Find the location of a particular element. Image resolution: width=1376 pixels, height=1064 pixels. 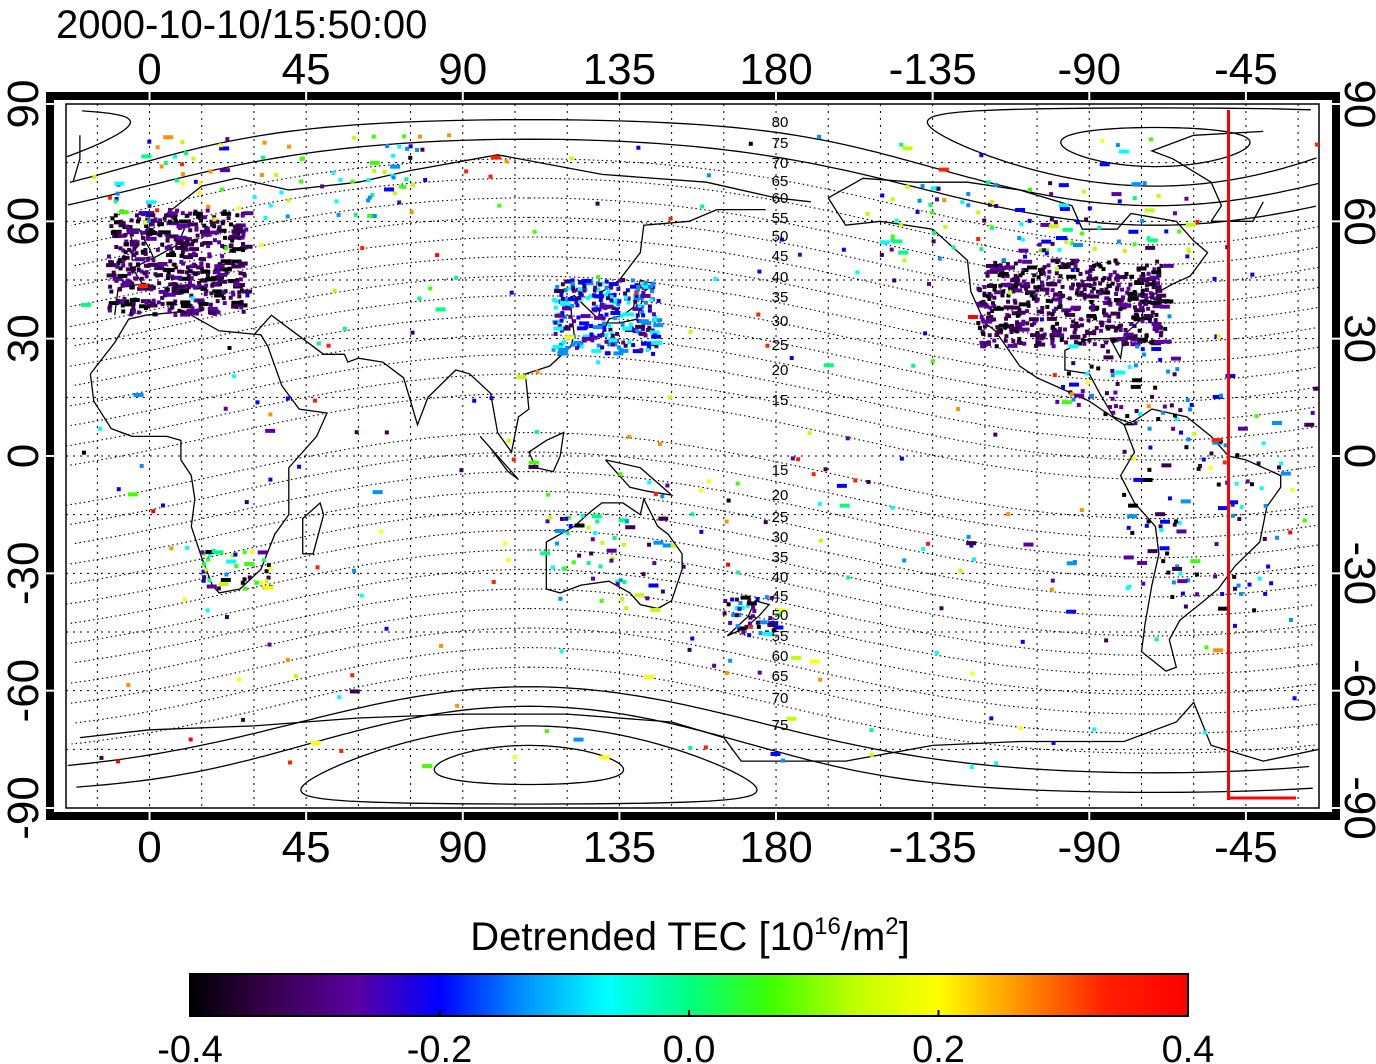

bottom-lon-label: 45 is located at coordinates (306, 847).